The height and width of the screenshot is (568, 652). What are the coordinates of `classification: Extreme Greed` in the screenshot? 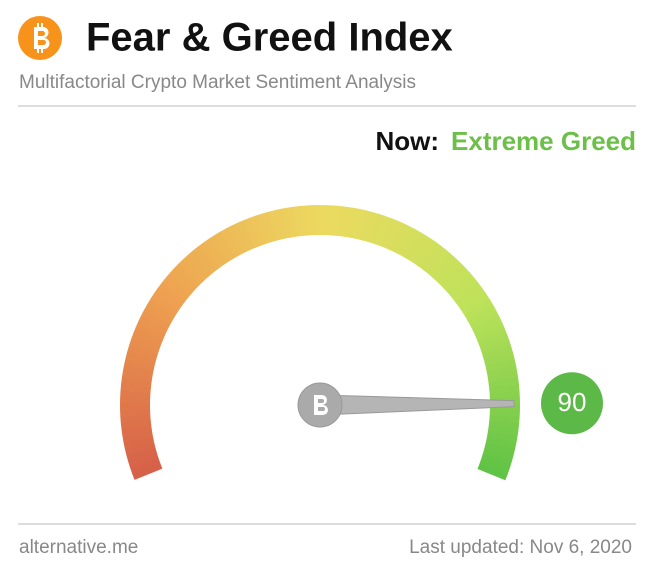 It's located at (543, 141).